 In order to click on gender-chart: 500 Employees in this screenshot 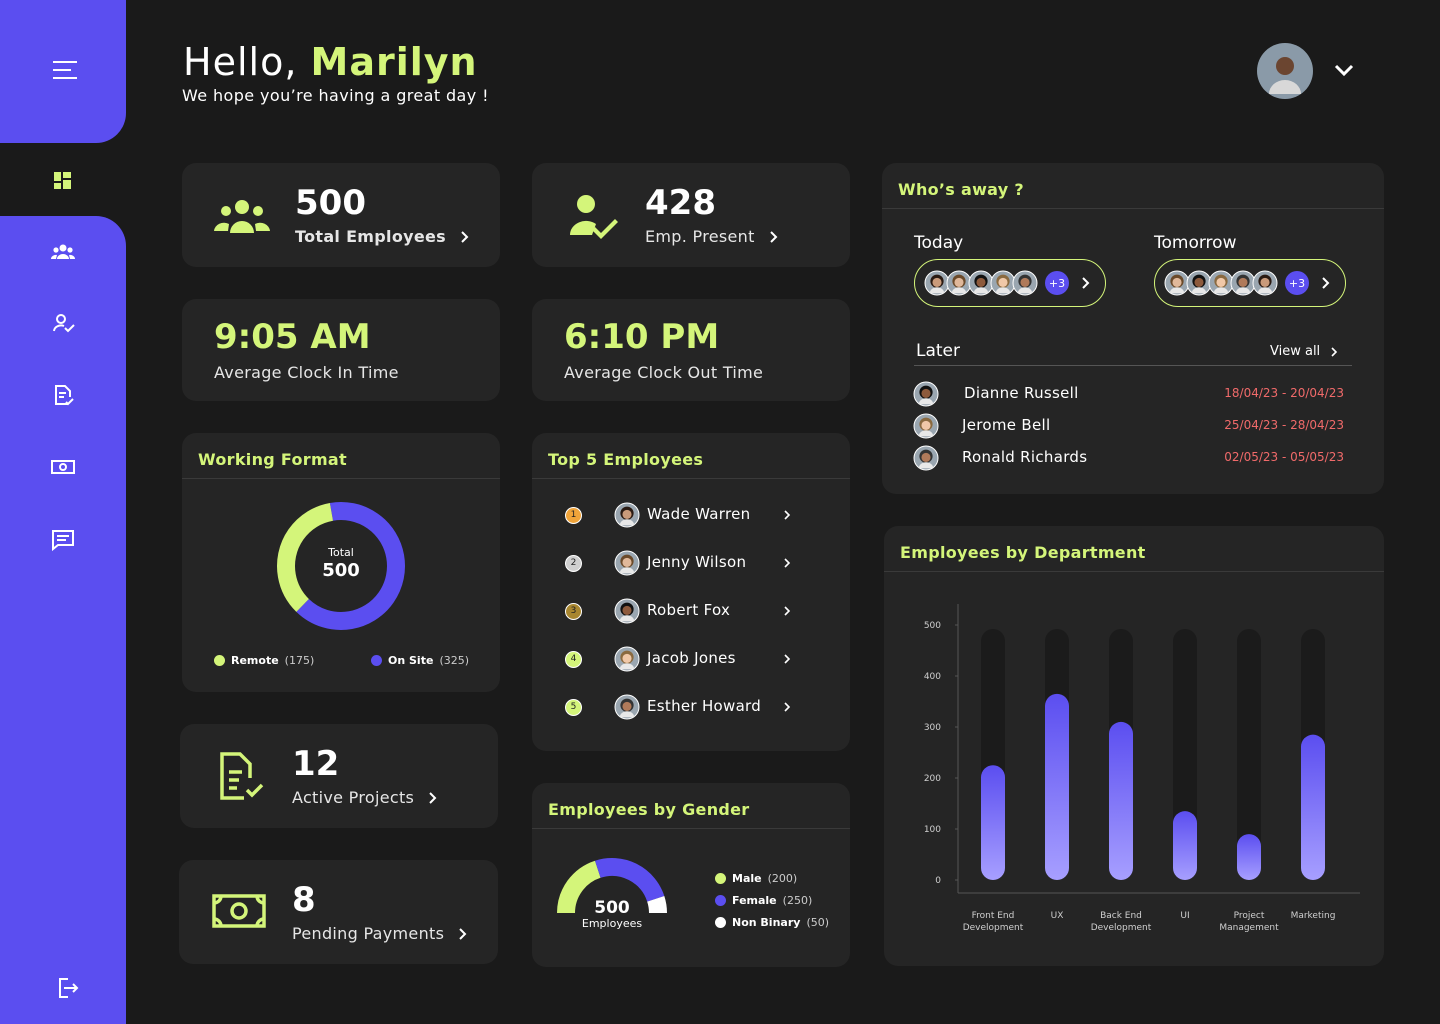, I will do `click(612, 894)`.